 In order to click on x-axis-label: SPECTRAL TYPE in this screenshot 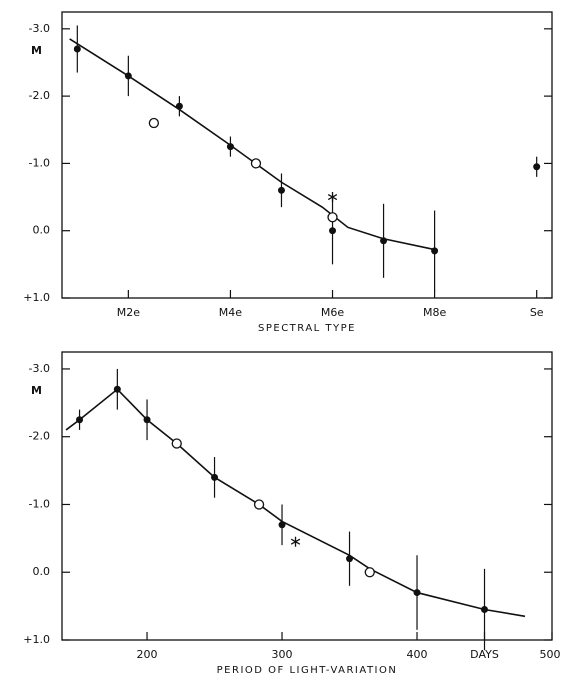, I will do `click(307, 328)`.